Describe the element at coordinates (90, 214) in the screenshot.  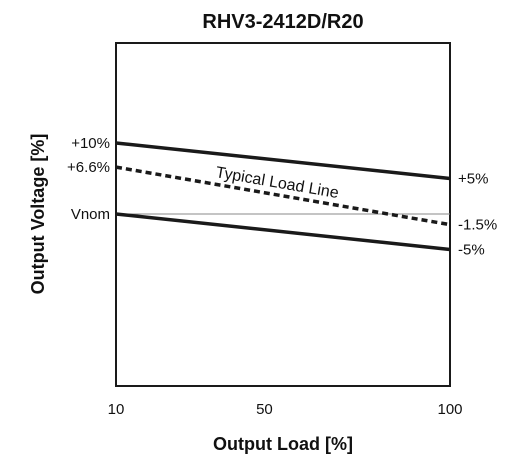
I see `left-y-label-3: Vnom` at that location.